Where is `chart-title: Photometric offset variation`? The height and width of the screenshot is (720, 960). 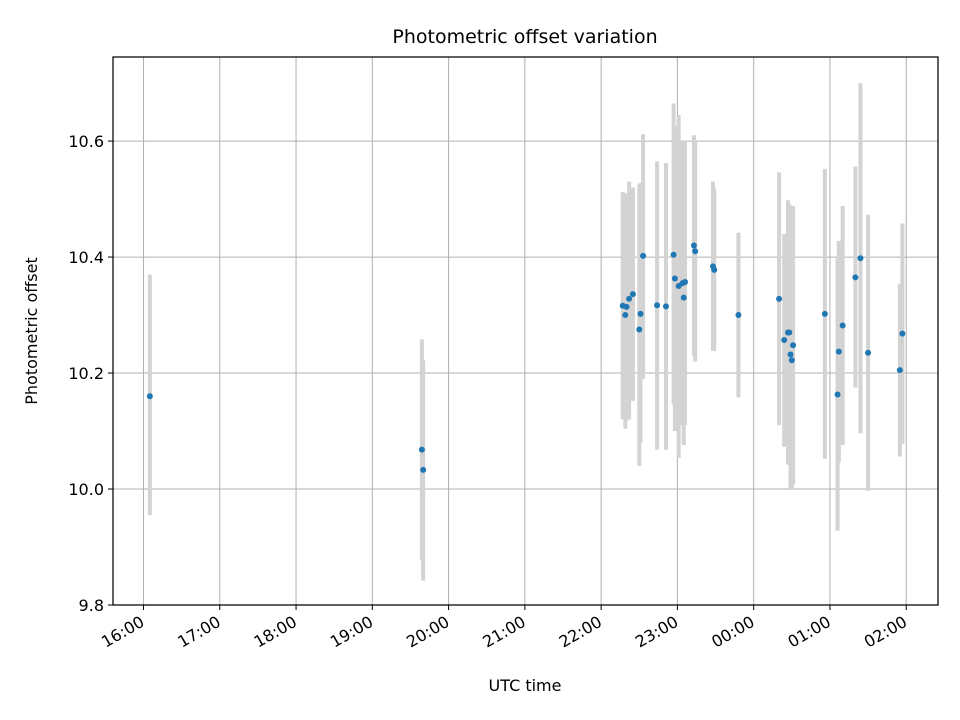
chart-title: Photometric offset variation is located at coordinates (524, 37).